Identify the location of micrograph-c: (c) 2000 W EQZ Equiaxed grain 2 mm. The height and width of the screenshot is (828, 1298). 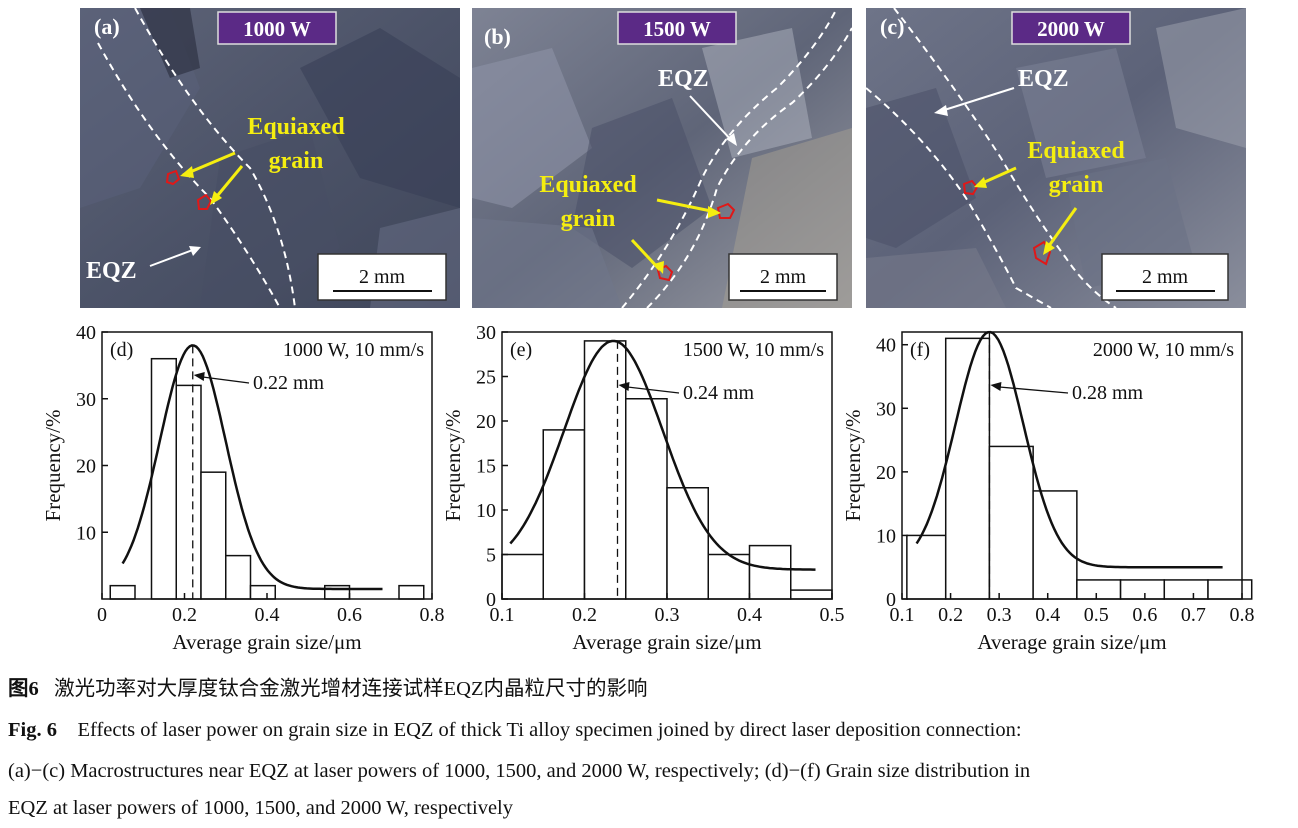
(1056, 158).